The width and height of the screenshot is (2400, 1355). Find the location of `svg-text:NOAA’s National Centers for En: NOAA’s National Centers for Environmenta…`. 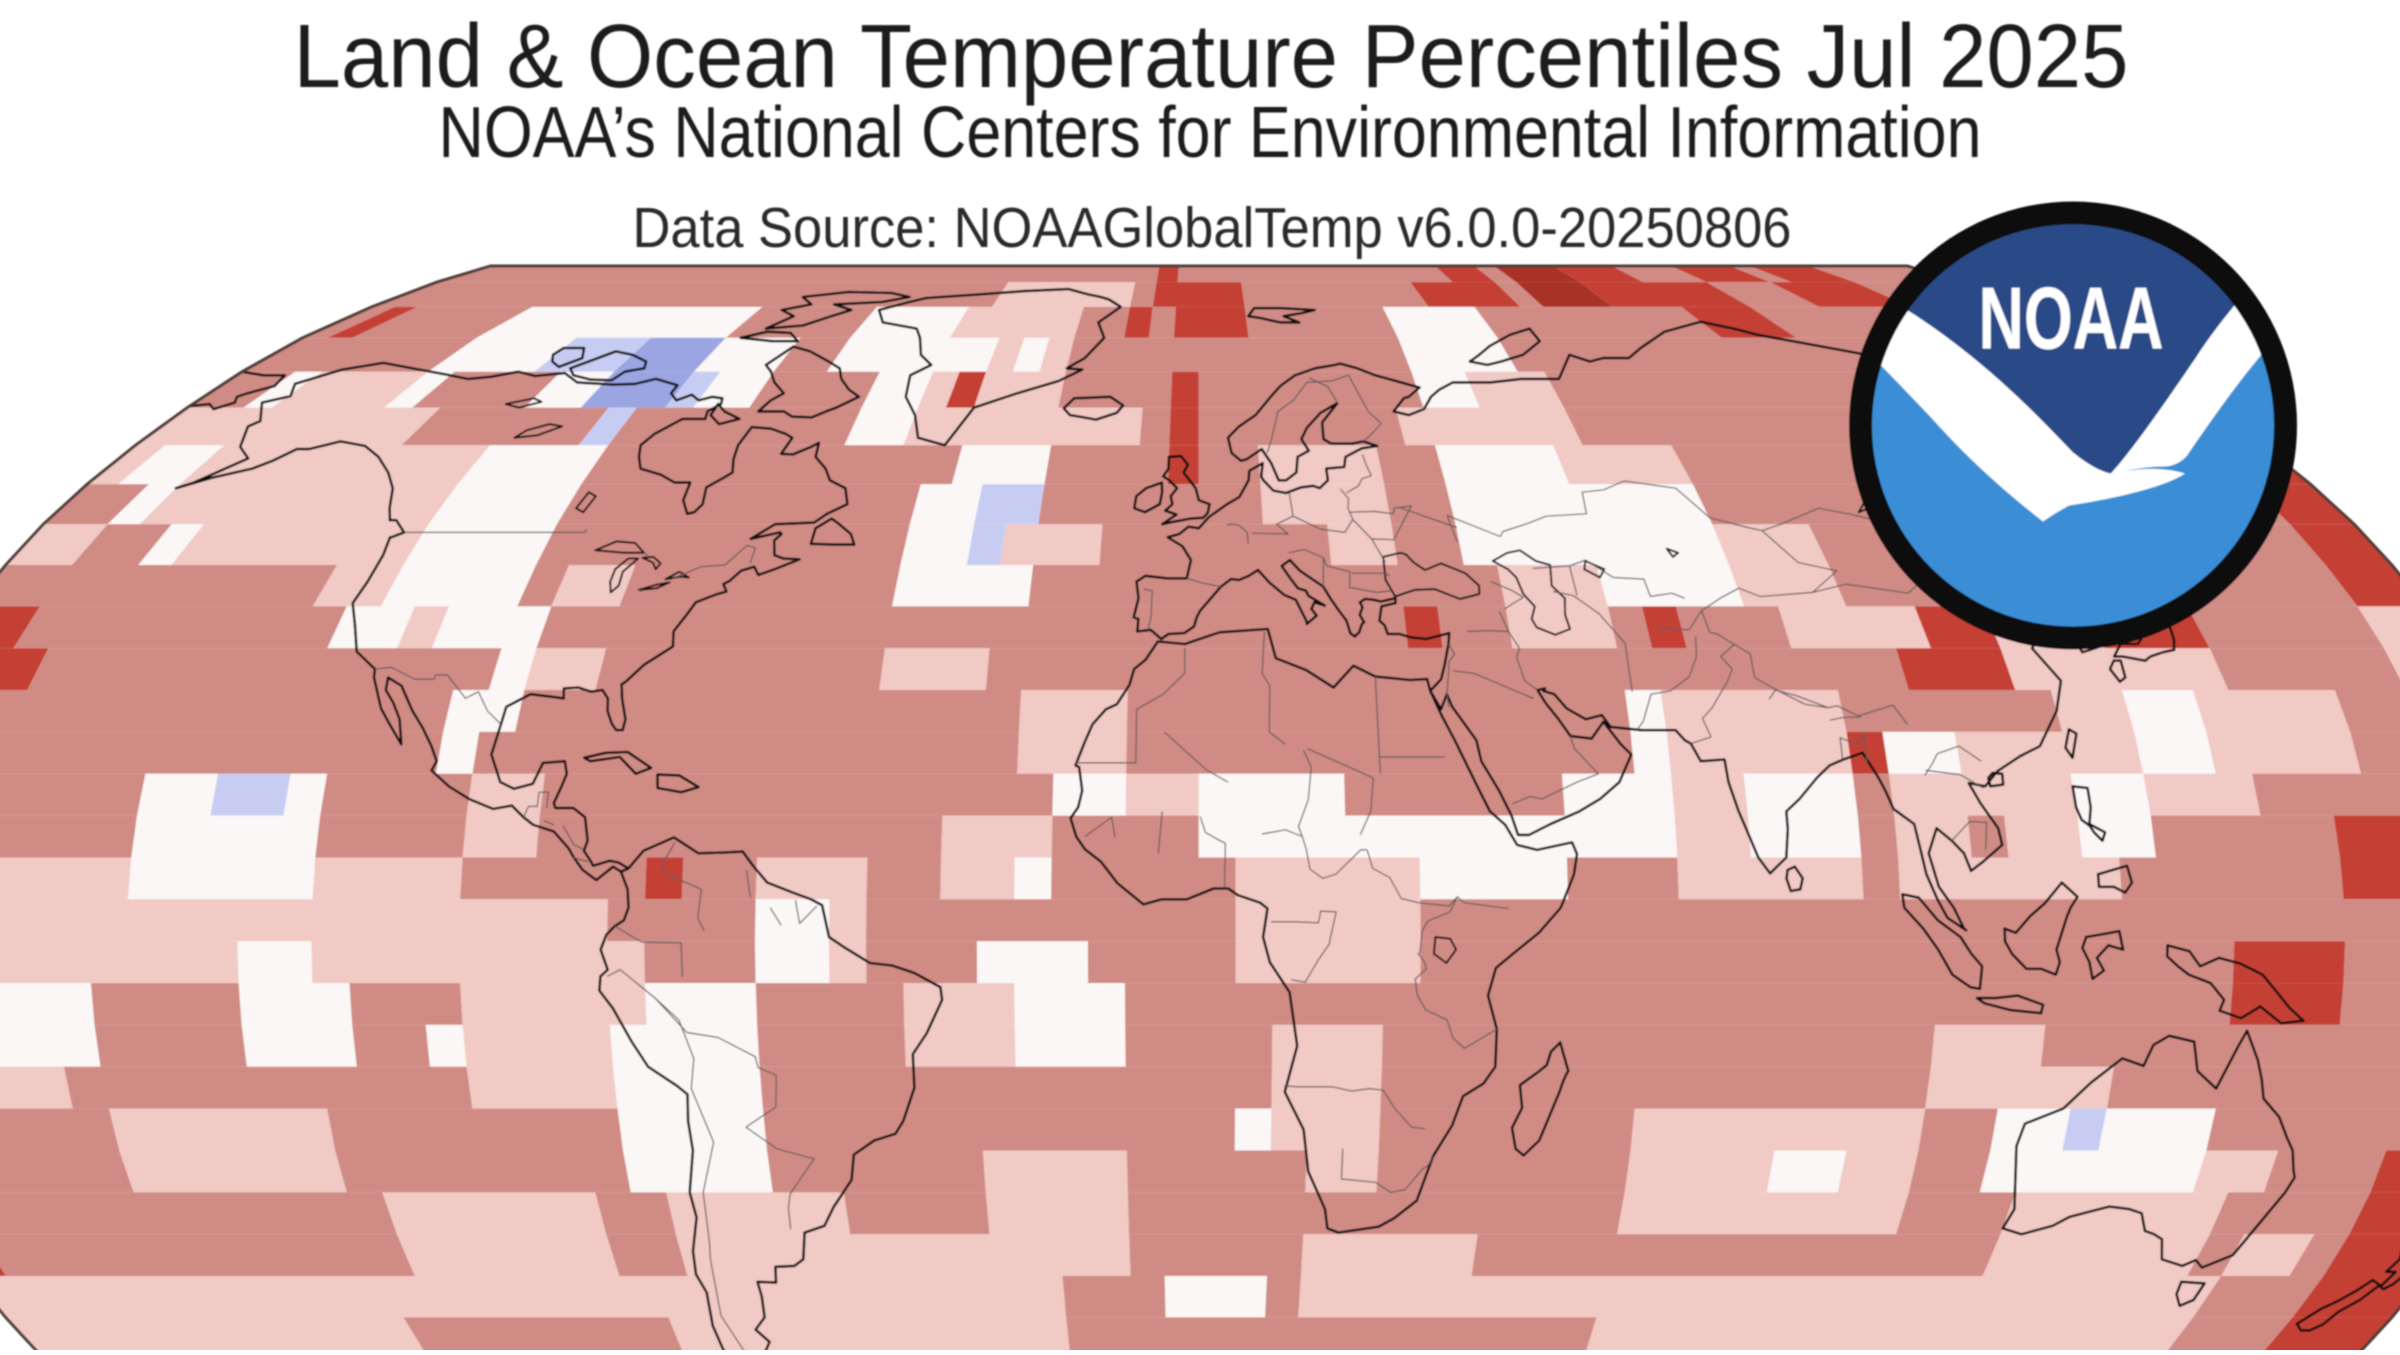

svg-text:NOAA’s National Centers for En: NOAA’s National Centers for Environmenta… is located at coordinates (1210, 133).